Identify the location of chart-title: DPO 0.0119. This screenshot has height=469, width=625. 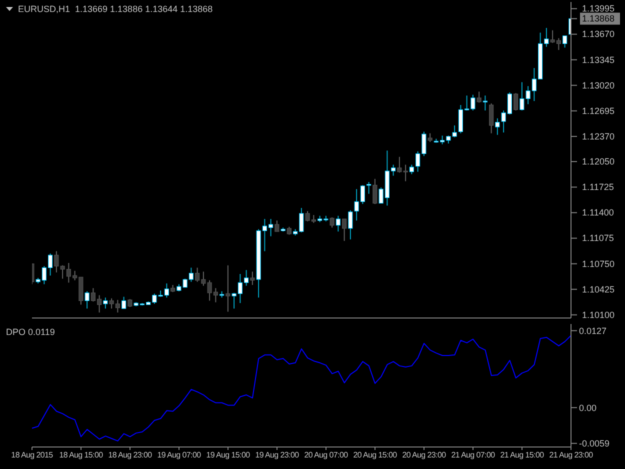
(30, 332).